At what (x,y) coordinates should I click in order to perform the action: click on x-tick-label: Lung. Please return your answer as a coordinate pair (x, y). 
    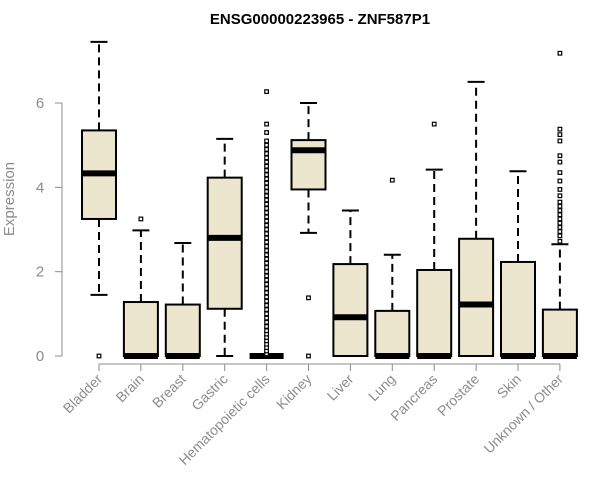
    Looking at the image, I should click on (381, 387).